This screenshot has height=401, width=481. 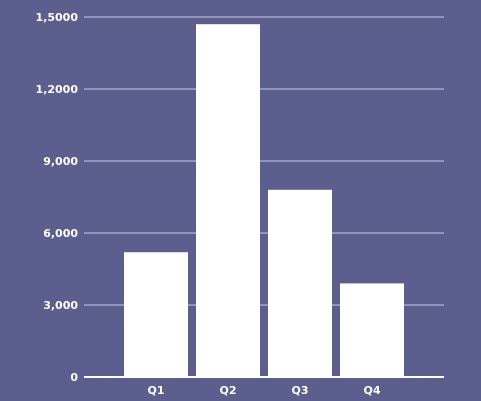 What do you see at coordinates (57, 89) in the screenshot?
I see `y-tick-label: 1,2000` at bounding box center [57, 89].